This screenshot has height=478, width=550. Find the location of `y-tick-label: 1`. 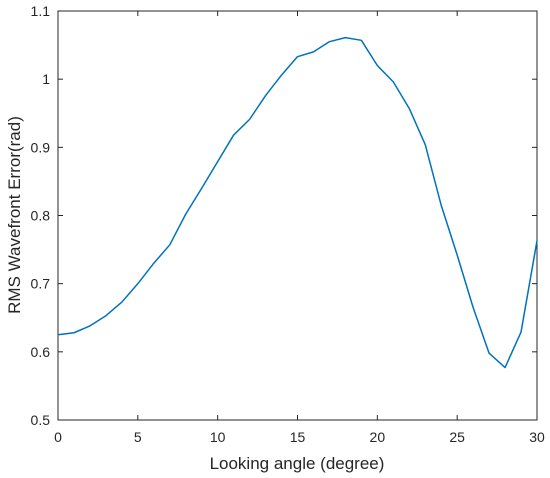

y-tick-label: 1 is located at coordinates (46, 79).